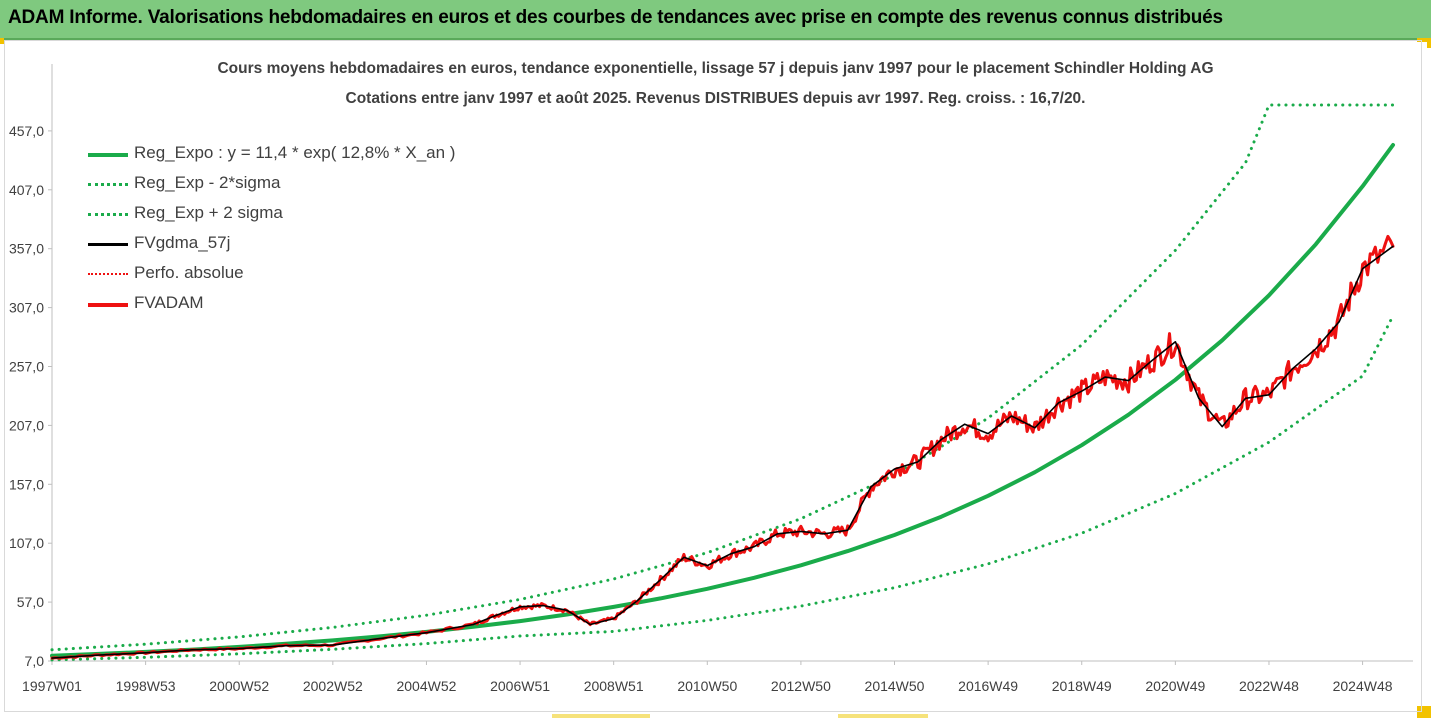  Describe the element at coordinates (1269, 686) in the screenshot. I see `x-tick-label: 2022W48` at that location.